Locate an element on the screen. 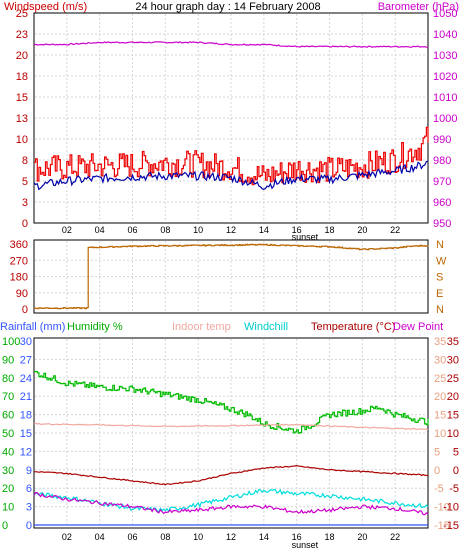  graph-title: 24 hour graph day : 14 February 2008 is located at coordinates (227, 7).